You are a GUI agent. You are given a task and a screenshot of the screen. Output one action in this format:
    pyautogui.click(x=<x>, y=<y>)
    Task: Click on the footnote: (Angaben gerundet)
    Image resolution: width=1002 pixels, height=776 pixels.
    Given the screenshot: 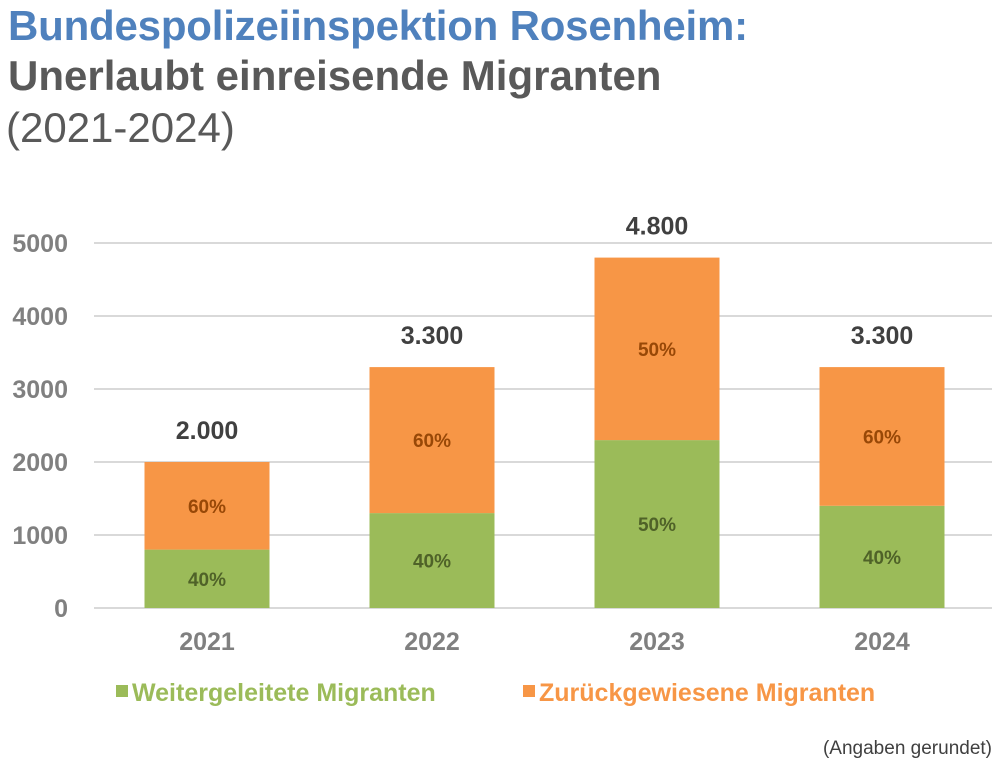 What is the action you would take?
    pyautogui.click(x=907, y=748)
    